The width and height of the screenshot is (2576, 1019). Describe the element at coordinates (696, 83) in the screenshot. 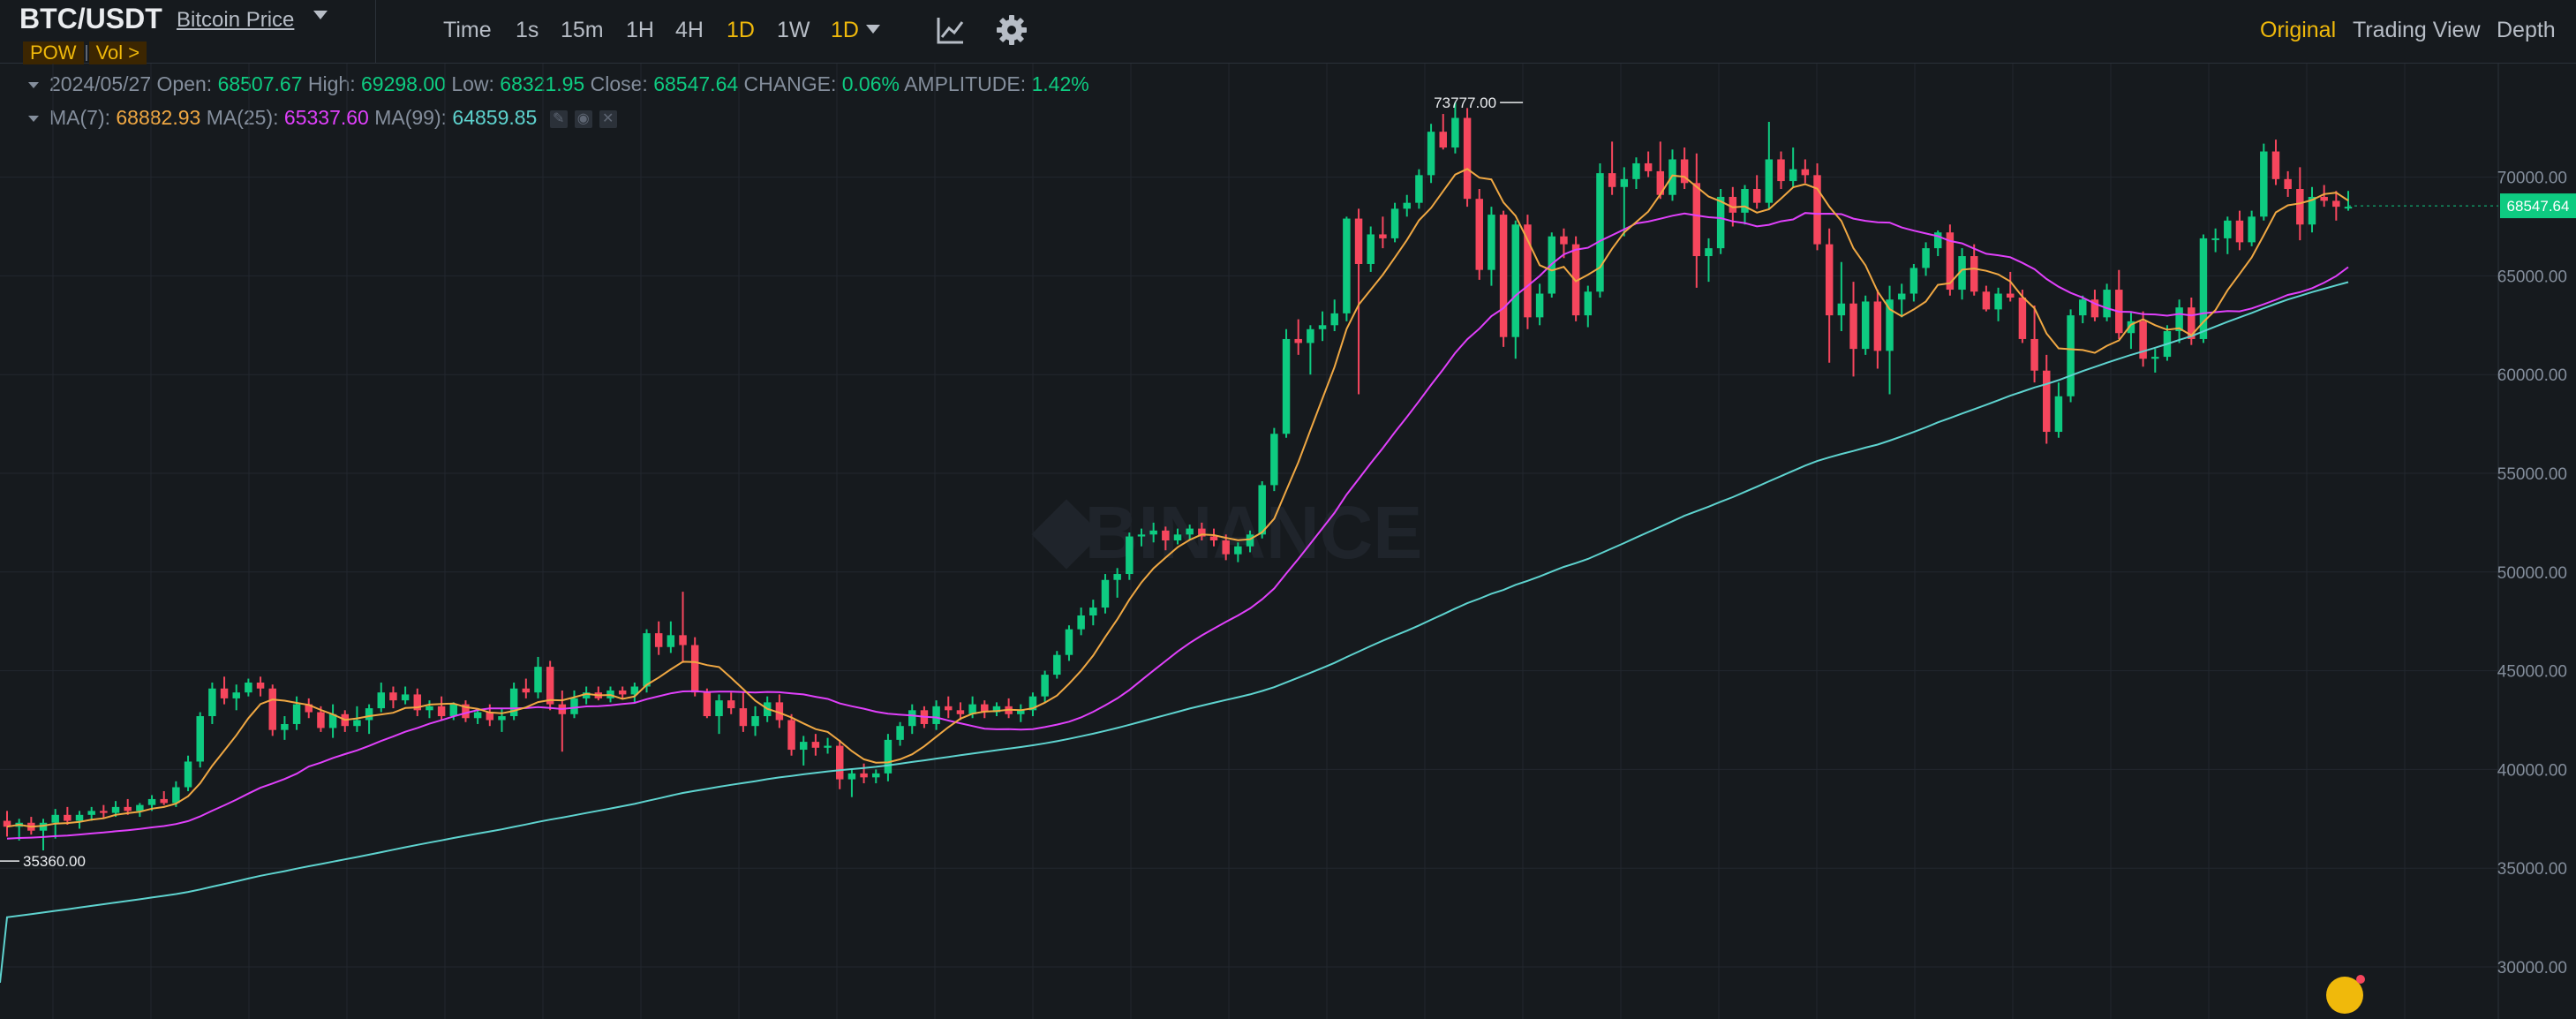

I see `close-value: 68547.64` at that location.